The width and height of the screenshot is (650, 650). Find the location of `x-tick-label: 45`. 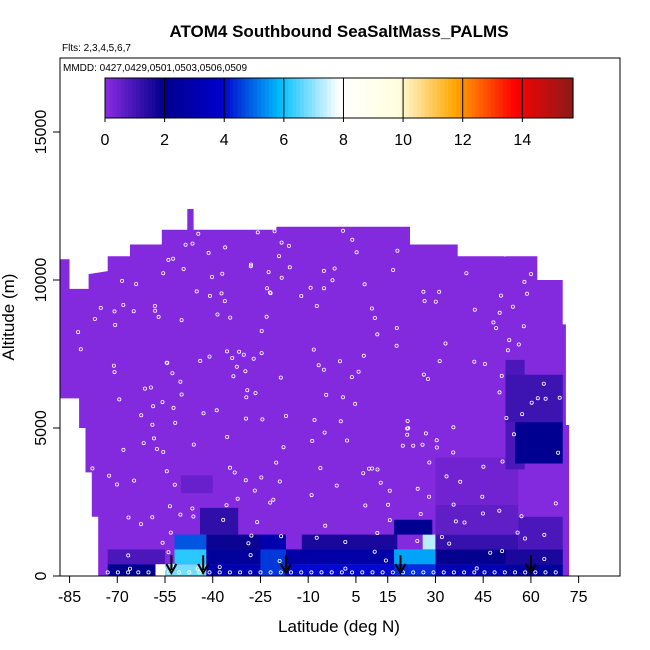

x-tick-label: 45 is located at coordinates (483, 597).